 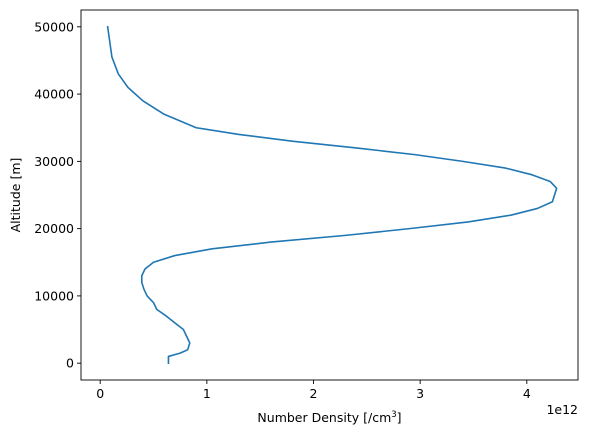 I want to click on y-tick-label: 40000, so click(x=54, y=94).